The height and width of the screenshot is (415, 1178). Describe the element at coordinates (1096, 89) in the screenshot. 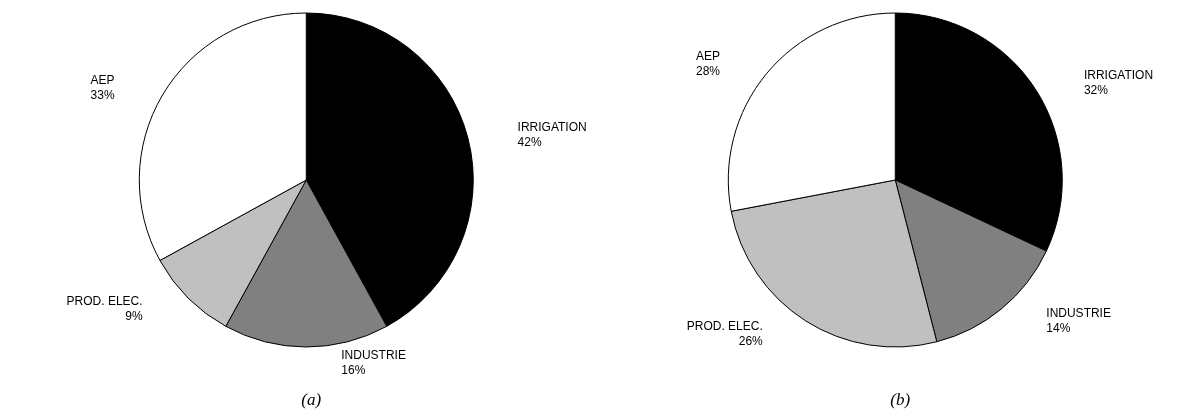

I see `data-label: 32%` at that location.